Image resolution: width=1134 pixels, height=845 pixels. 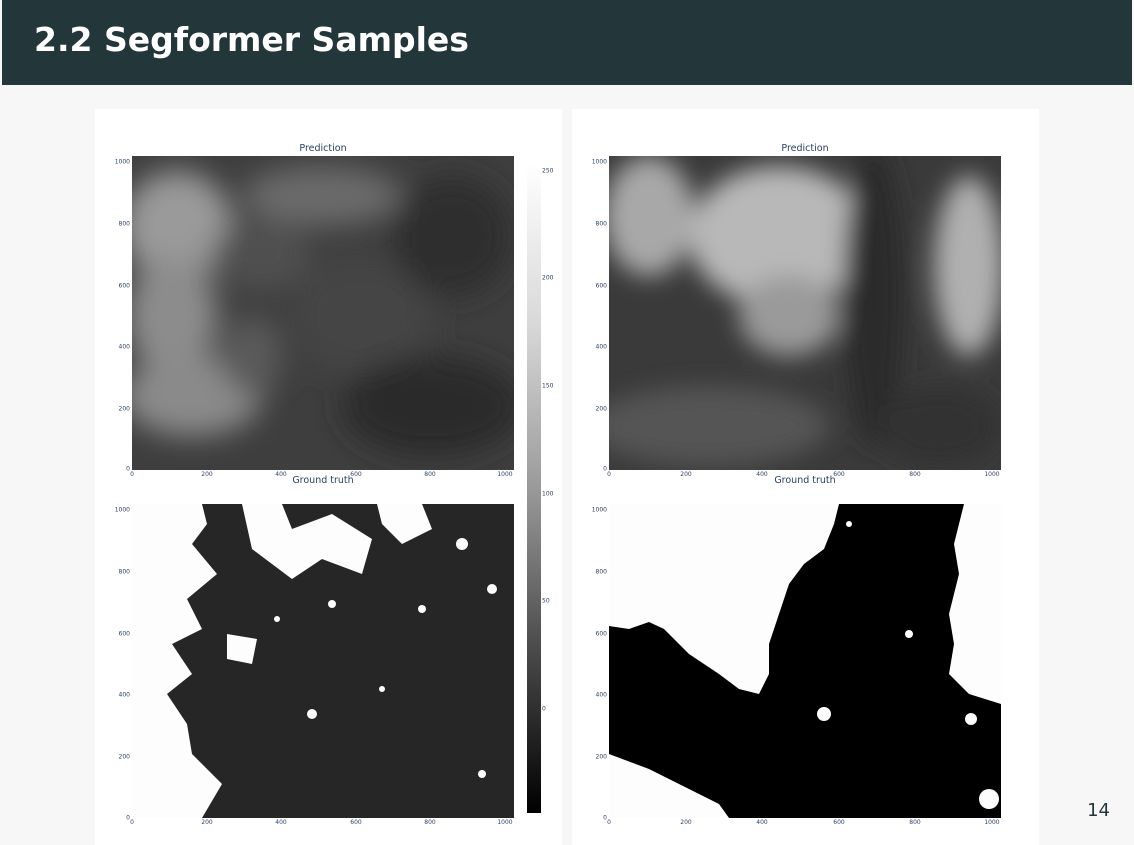 What do you see at coordinates (1098, 810) in the screenshot?
I see `page-number: 14` at bounding box center [1098, 810].